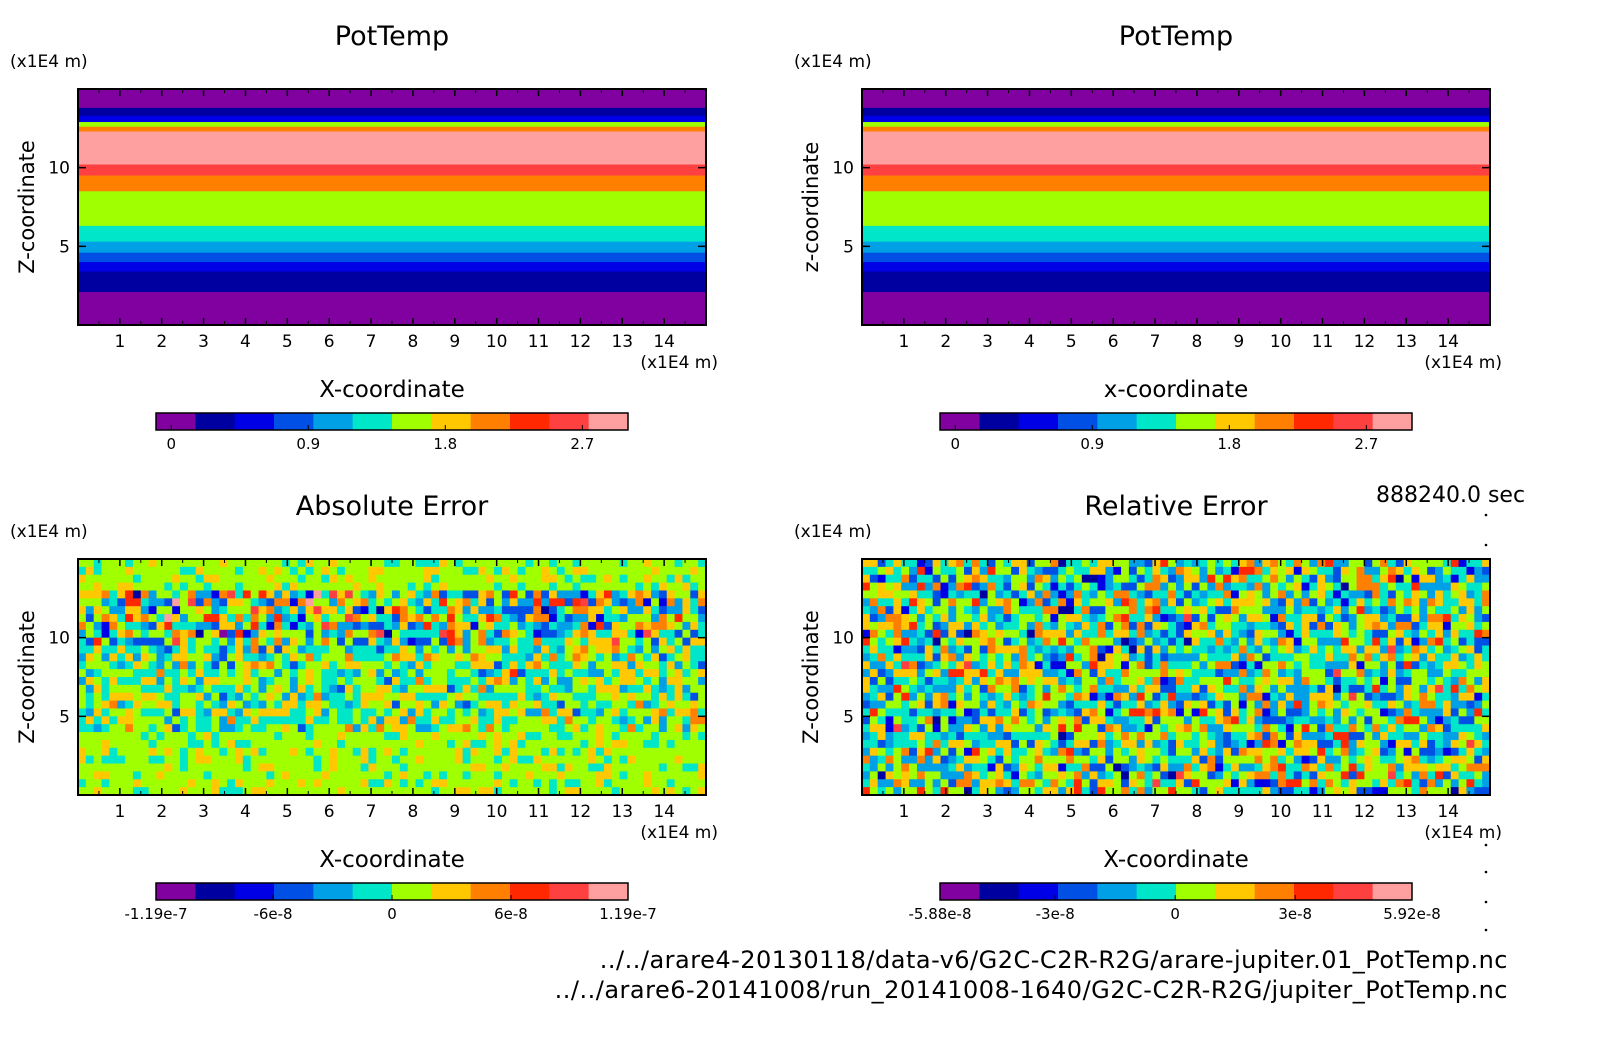 The width and height of the screenshot is (1604, 1054). I want to click on colorbar-tick-label: 5.92e-8, so click(1412, 914).